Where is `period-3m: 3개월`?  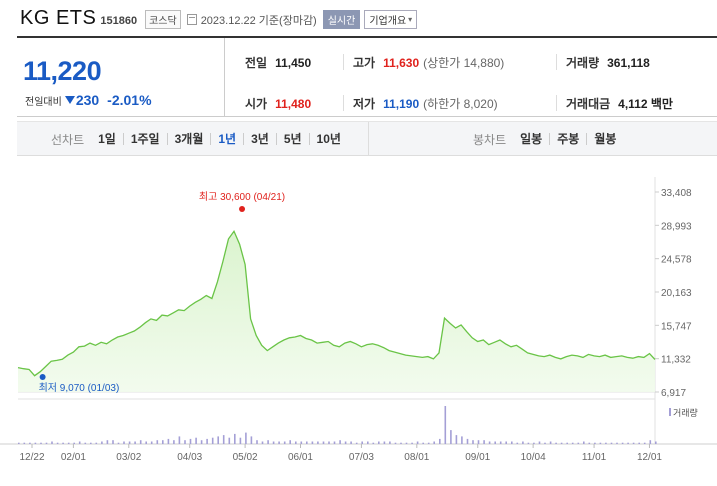
period-3m: 3개월 is located at coordinates (188, 139).